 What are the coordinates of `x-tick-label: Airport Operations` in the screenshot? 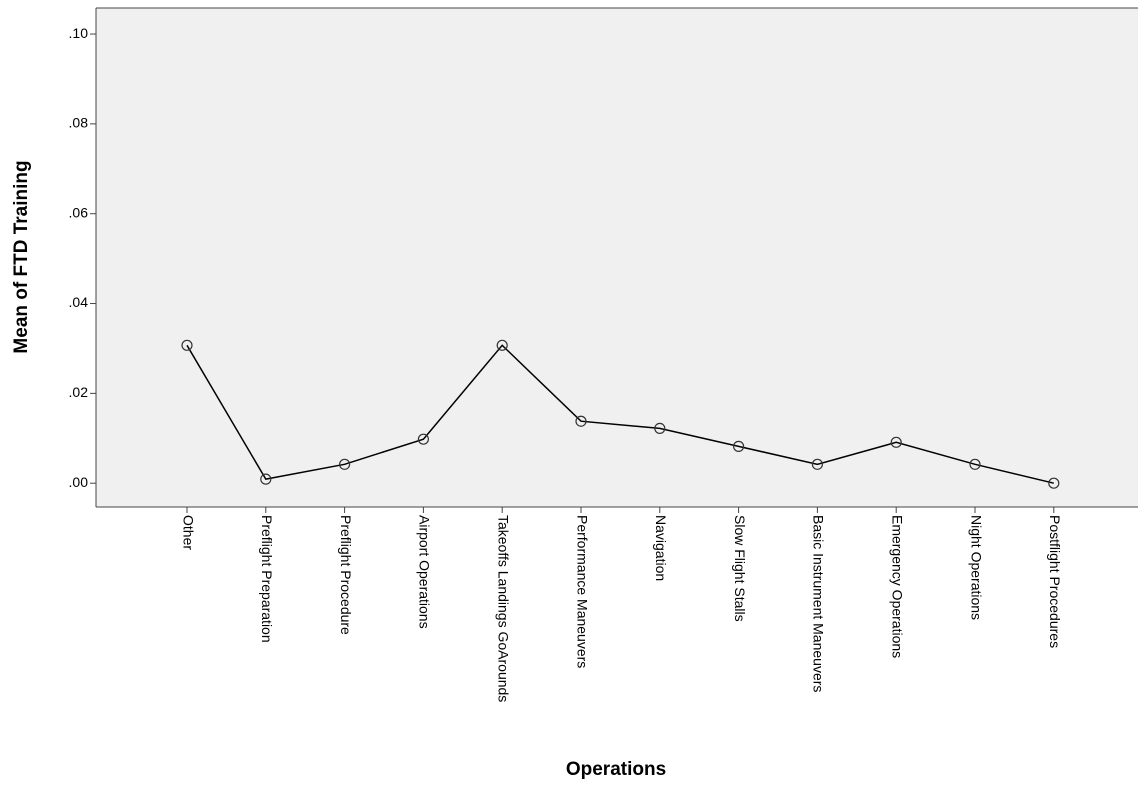 It's located at (425, 572).